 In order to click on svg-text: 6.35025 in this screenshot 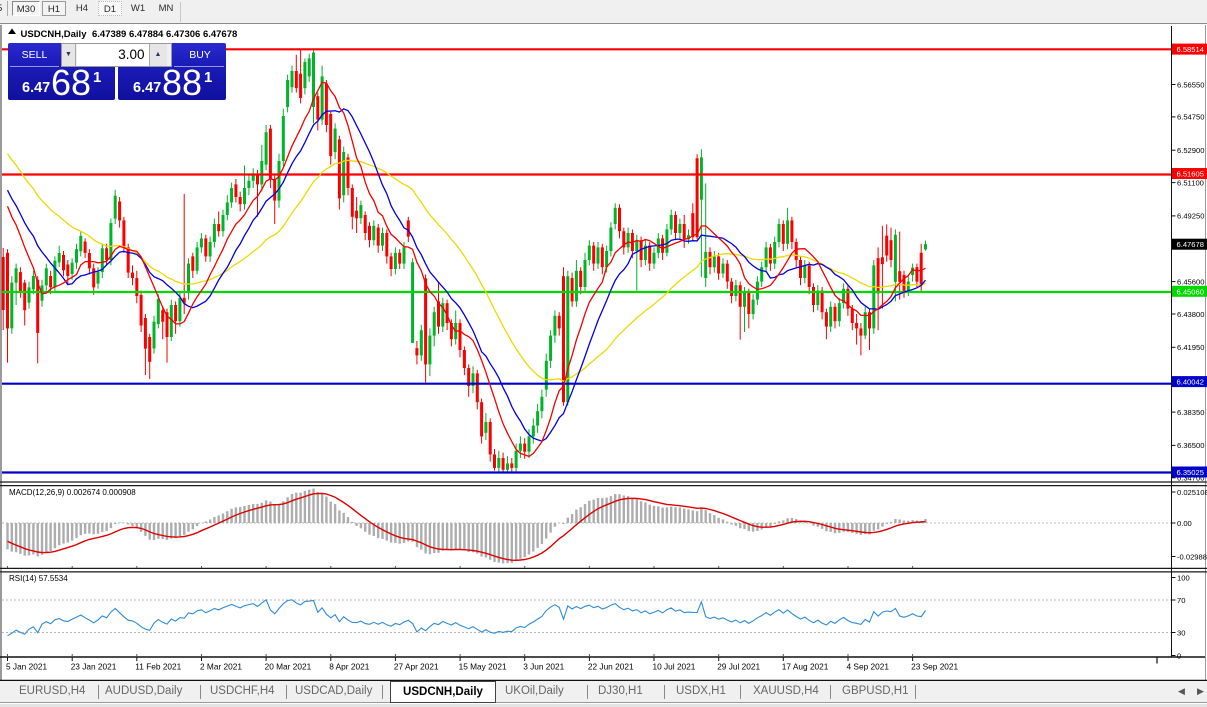, I will do `click(1190, 472)`.